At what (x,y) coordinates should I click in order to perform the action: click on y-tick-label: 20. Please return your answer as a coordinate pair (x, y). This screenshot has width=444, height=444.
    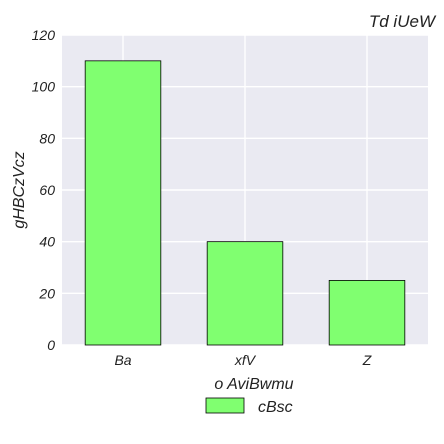
    Looking at the image, I should click on (46, 293).